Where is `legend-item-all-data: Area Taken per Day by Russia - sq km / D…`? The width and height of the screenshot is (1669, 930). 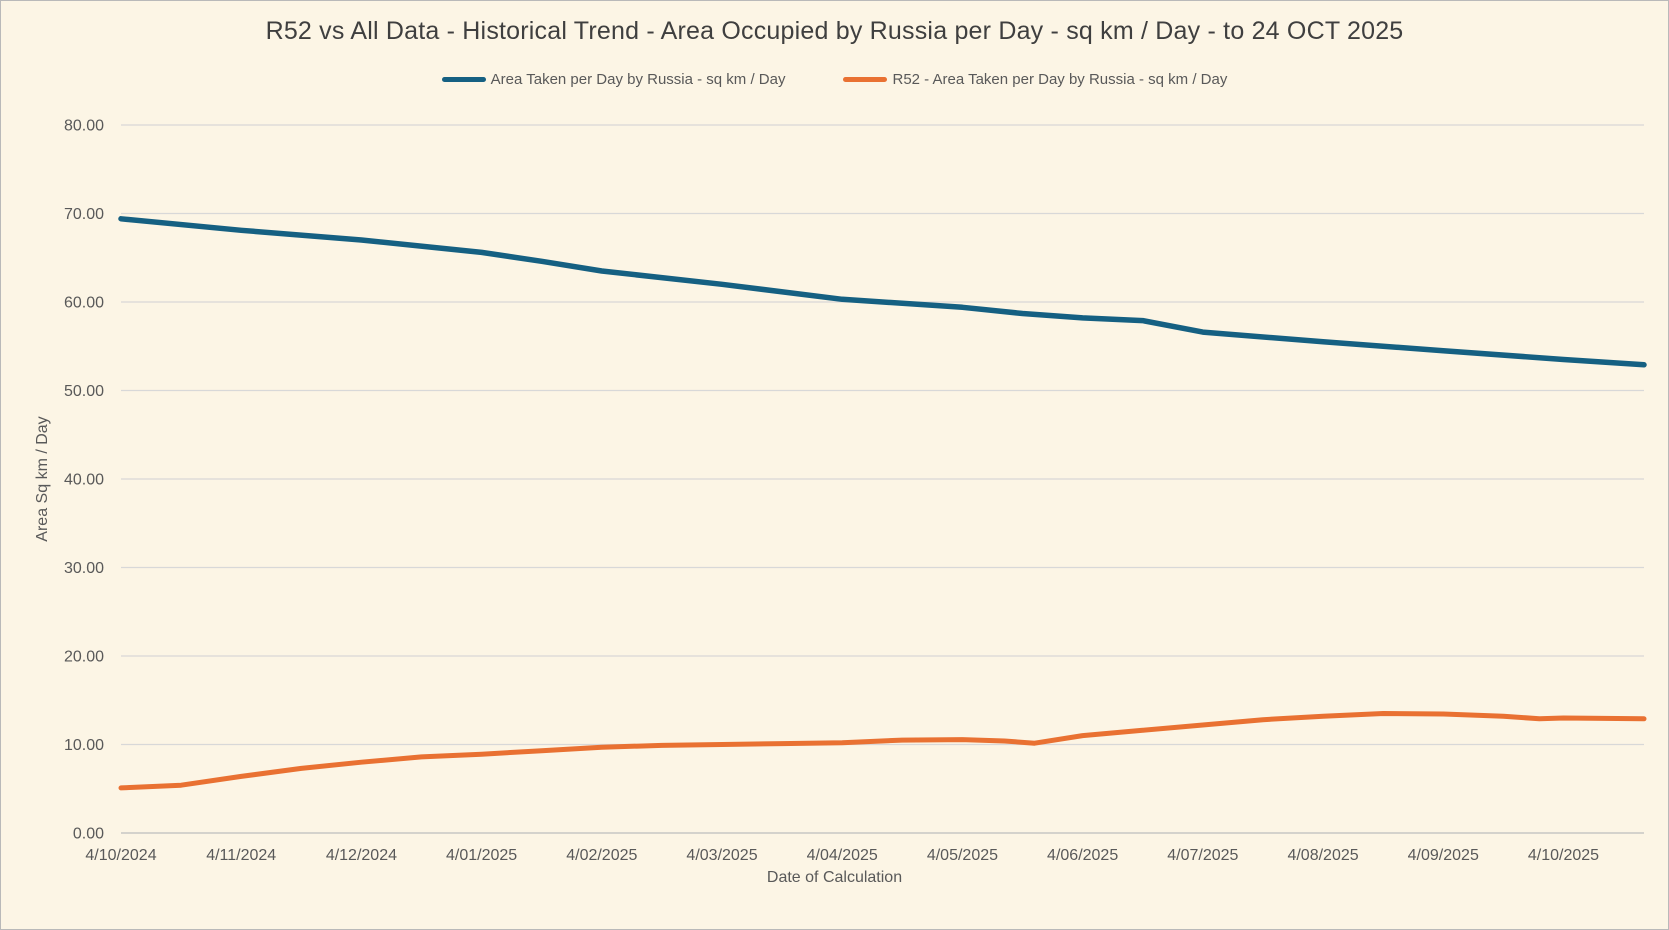
legend-item-all-data: Area Taken per Day by Russia - sq km / D… is located at coordinates (613, 79).